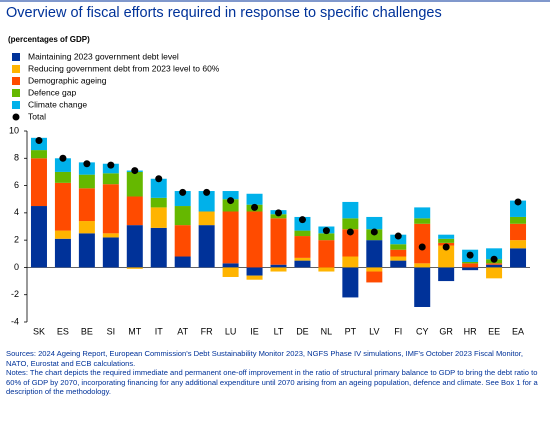  Describe the element at coordinates (14, 130) in the screenshot. I see `y-tick-label: 10` at that location.